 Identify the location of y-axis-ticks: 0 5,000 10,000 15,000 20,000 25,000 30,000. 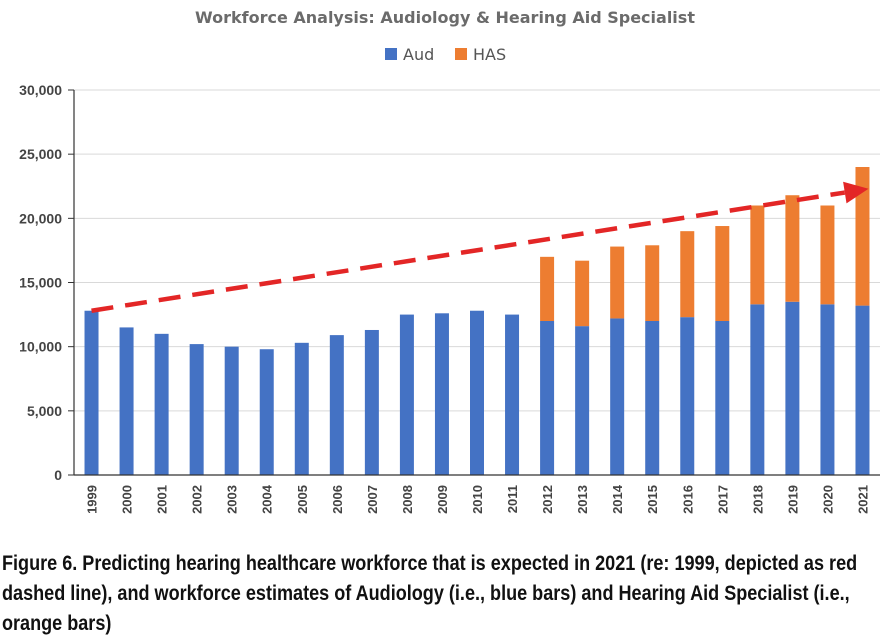
(46, 282).